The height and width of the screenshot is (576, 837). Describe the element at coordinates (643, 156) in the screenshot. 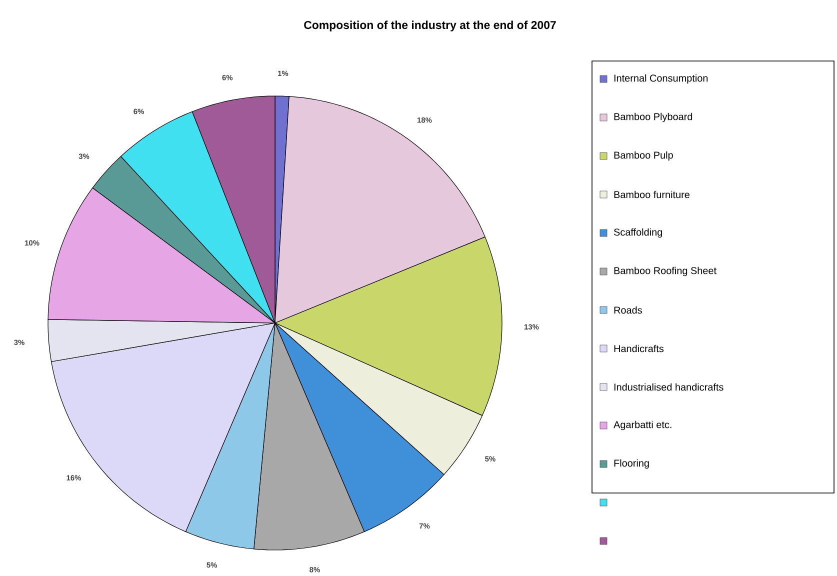

I see `legend-label: Bamboo Pulp` at that location.